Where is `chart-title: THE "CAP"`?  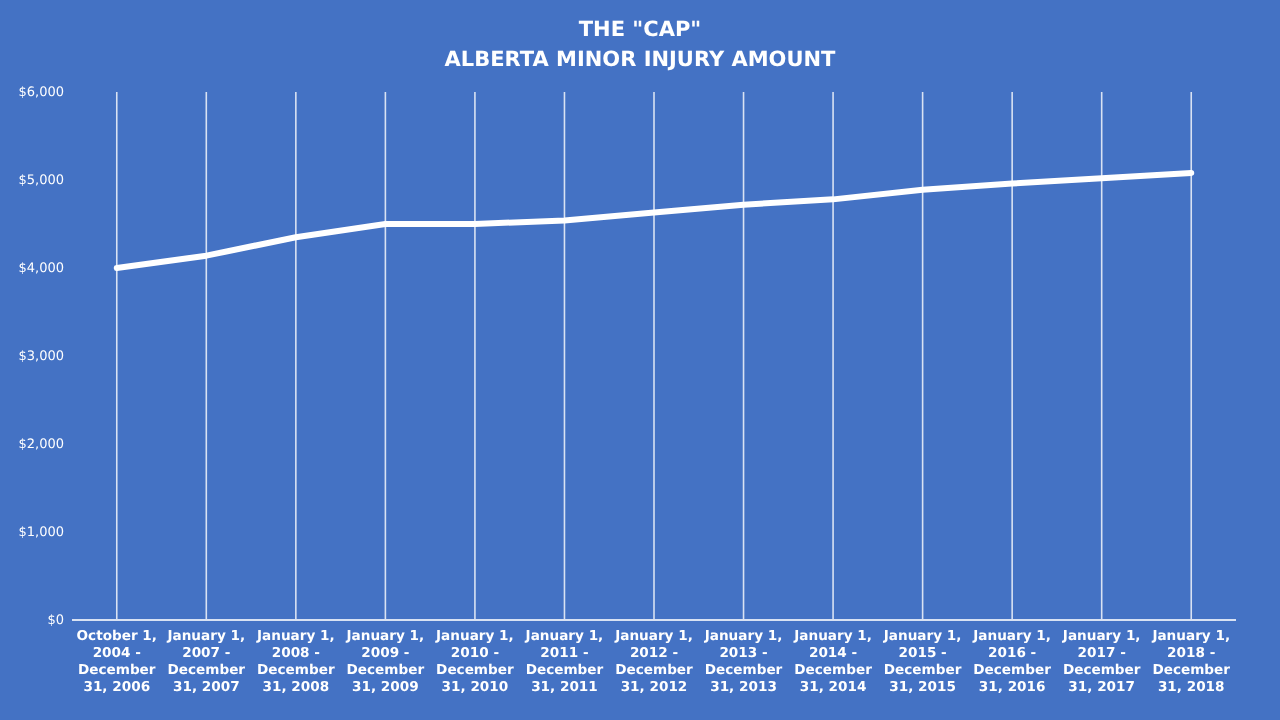 chart-title: THE "CAP" is located at coordinates (640, 30).